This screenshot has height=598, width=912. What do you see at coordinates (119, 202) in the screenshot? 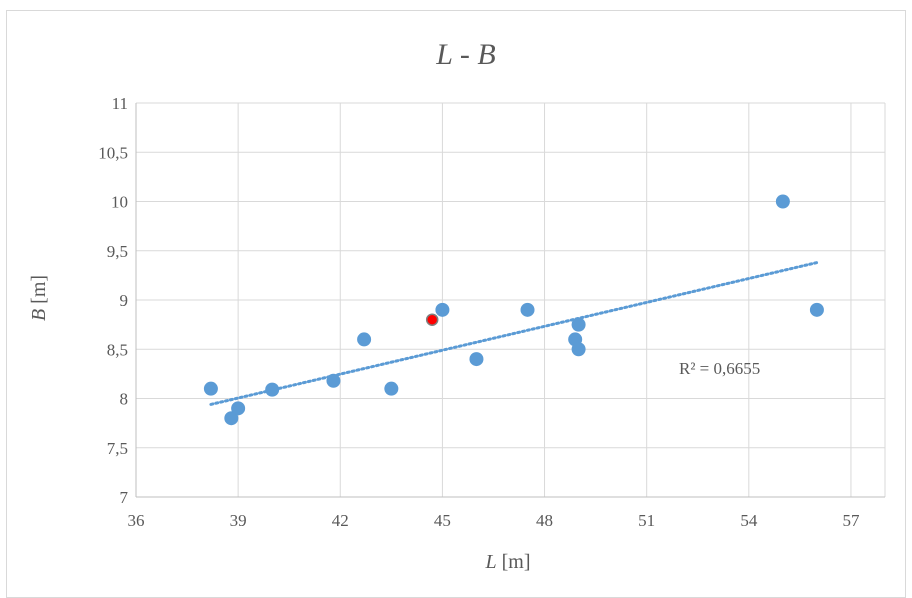
I see `y-tick-label: 10` at bounding box center [119, 202].